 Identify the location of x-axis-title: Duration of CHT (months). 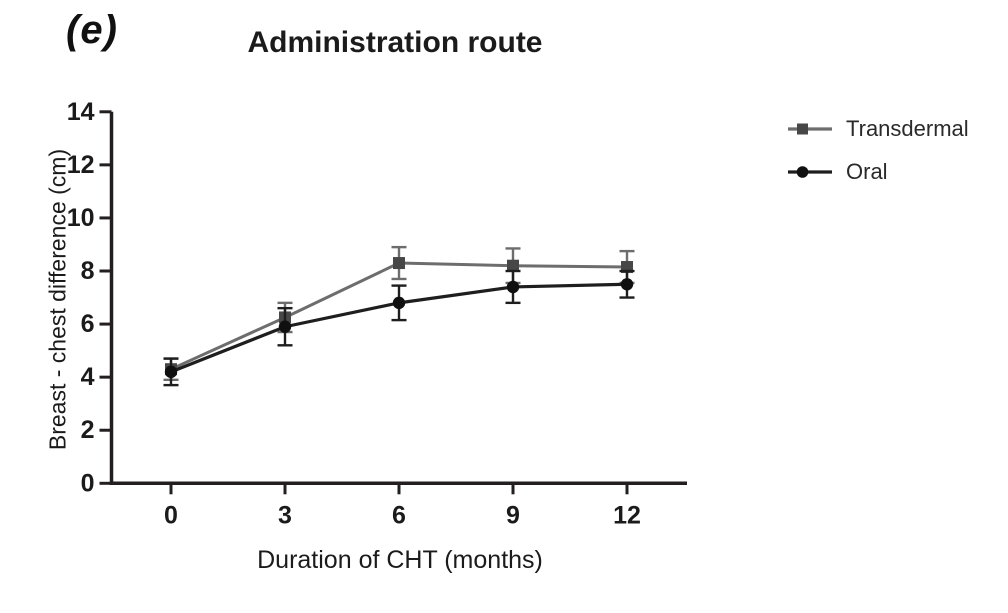
(400, 560).